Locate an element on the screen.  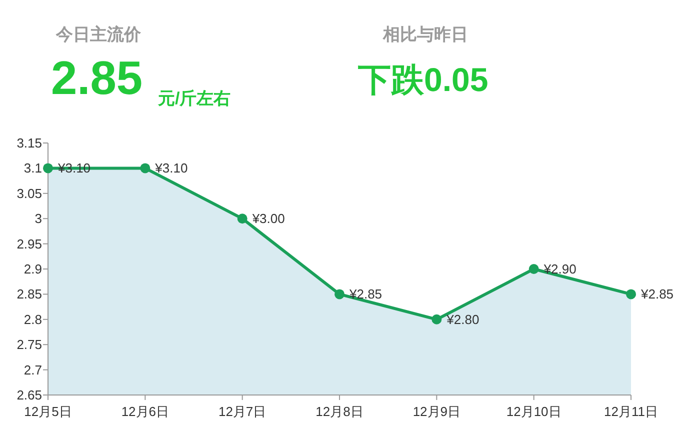
y-tick-label: 2.75 is located at coordinates (29, 344).